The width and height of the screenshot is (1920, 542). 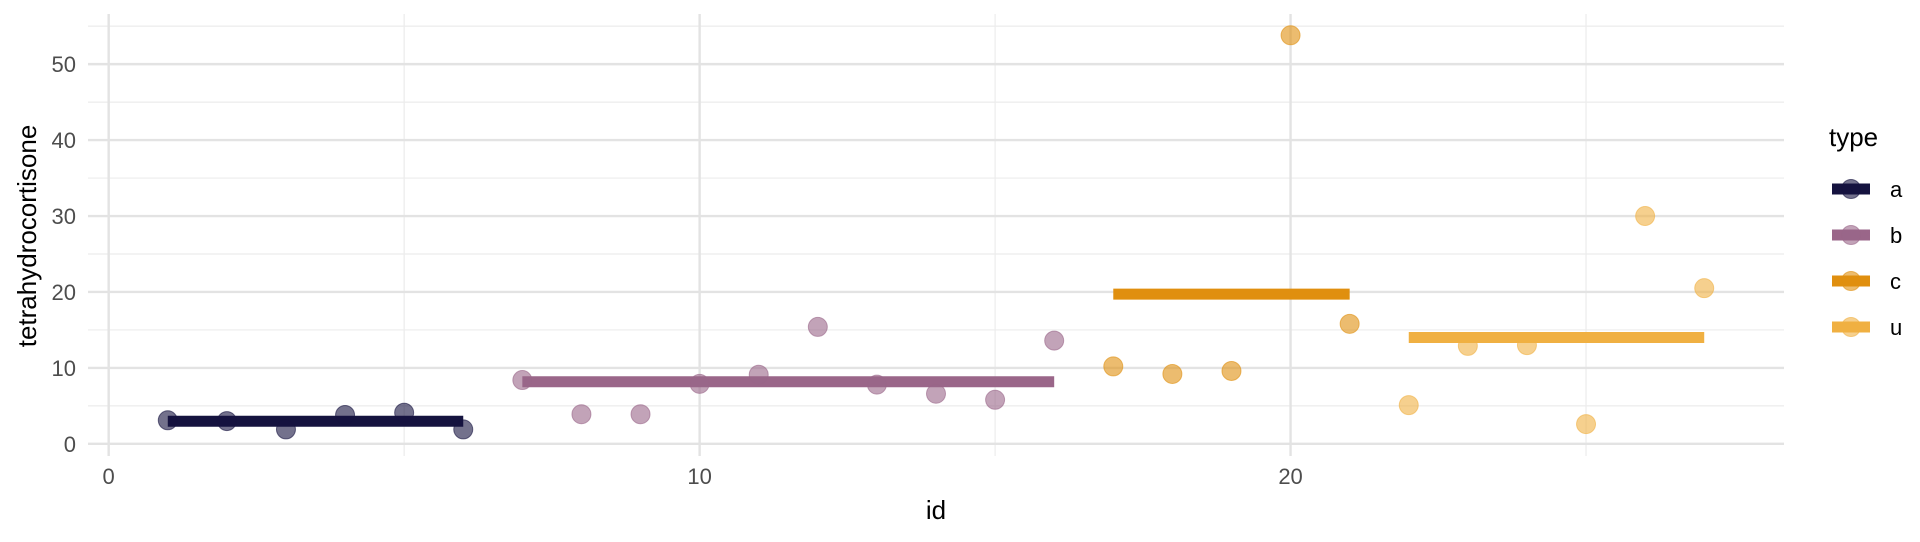 I want to click on legend-title: type, so click(x=1853, y=137).